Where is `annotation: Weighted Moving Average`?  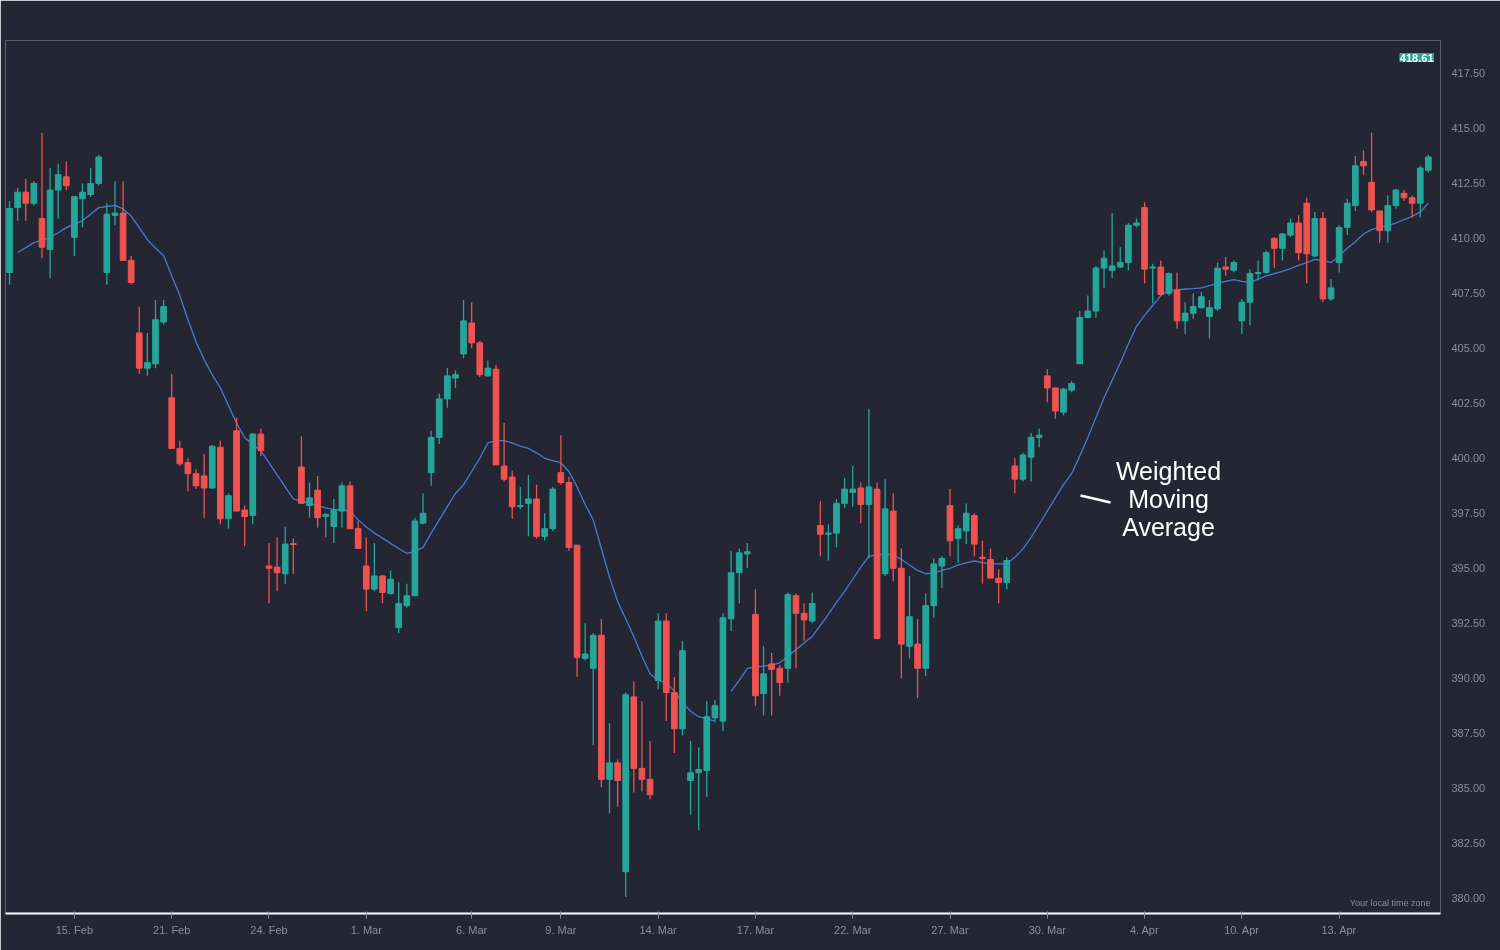
annotation: Weighted Moving Average is located at coordinates (1168, 498).